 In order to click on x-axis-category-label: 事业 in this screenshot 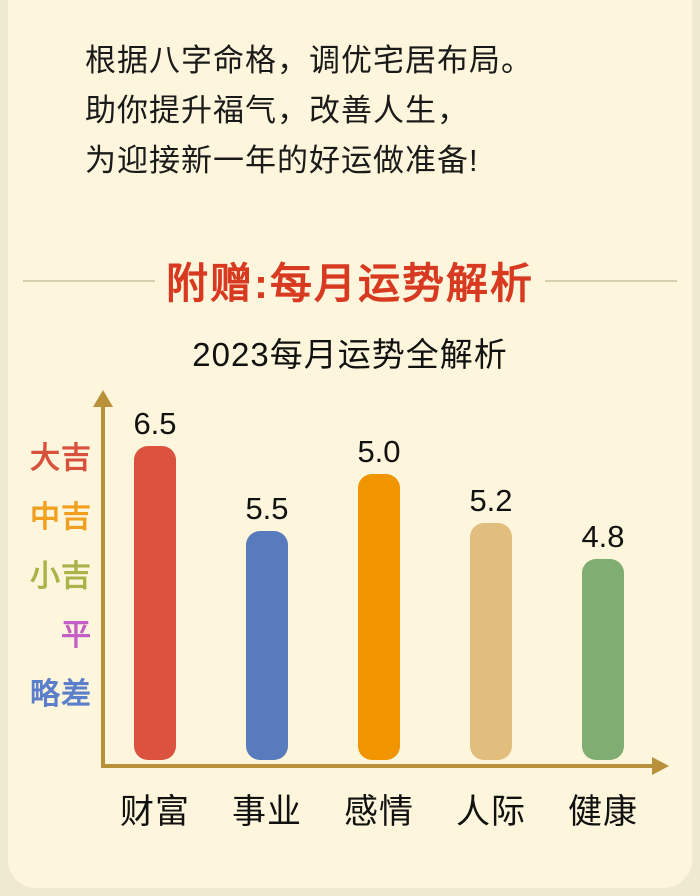, I will do `click(267, 812)`.